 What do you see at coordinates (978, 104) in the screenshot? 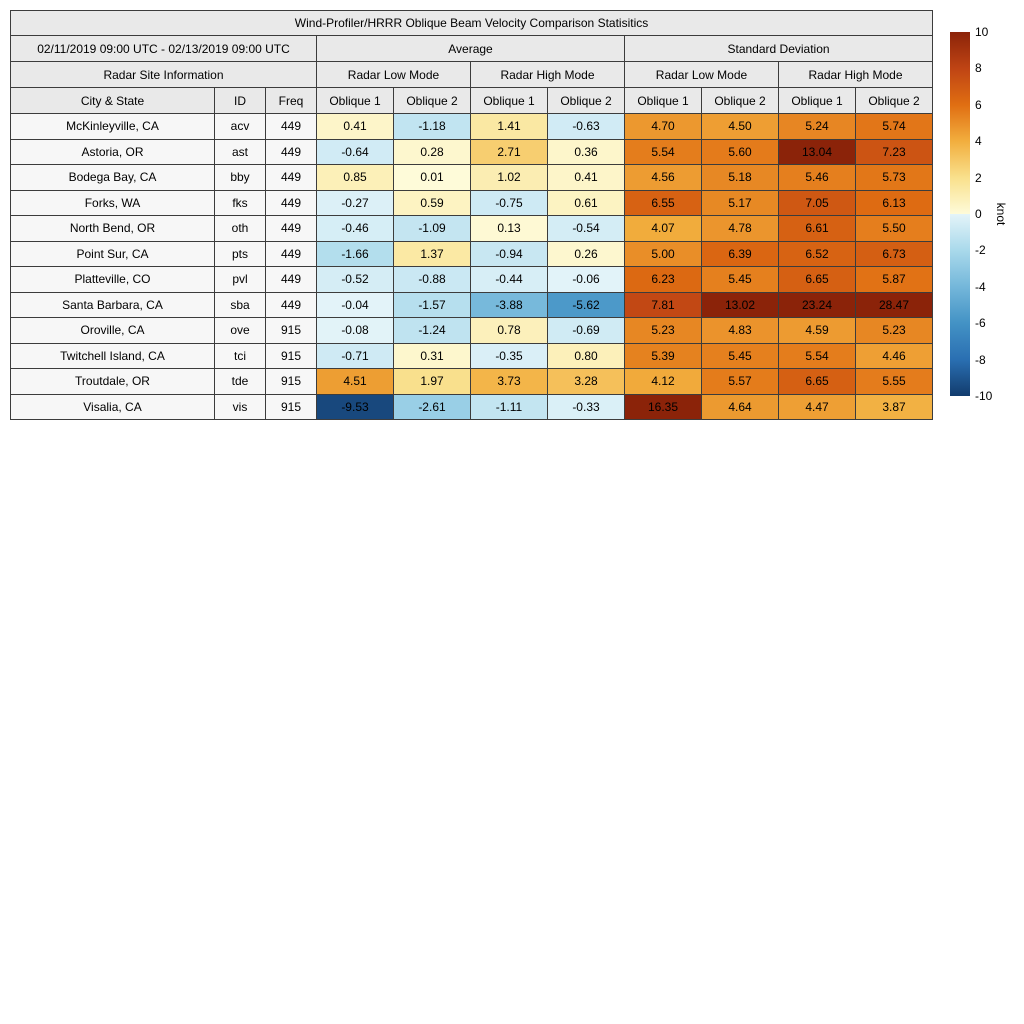
I see `colorbar-tick-label: 6` at bounding box center [978, 104].